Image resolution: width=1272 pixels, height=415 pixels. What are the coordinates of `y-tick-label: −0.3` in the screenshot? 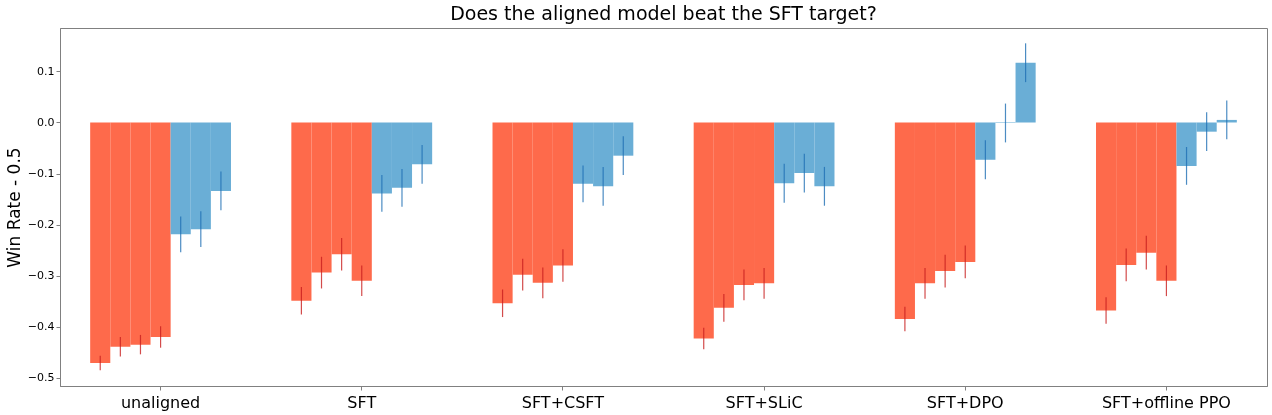 It's located at (41, 276).